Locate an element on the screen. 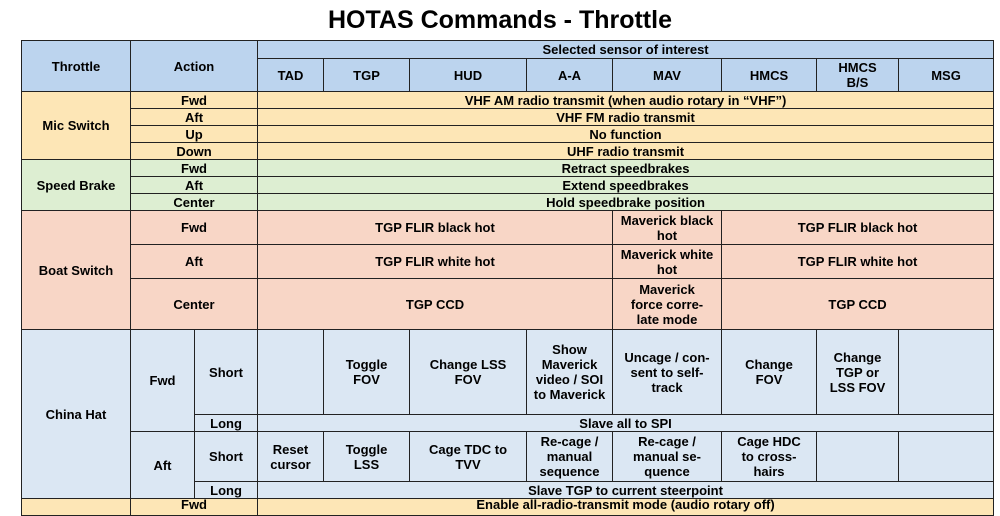 This screenshot has height=516, width=1000. china-fwd-short-tgp: Toggle FOV is located at coordinates (367, 372).